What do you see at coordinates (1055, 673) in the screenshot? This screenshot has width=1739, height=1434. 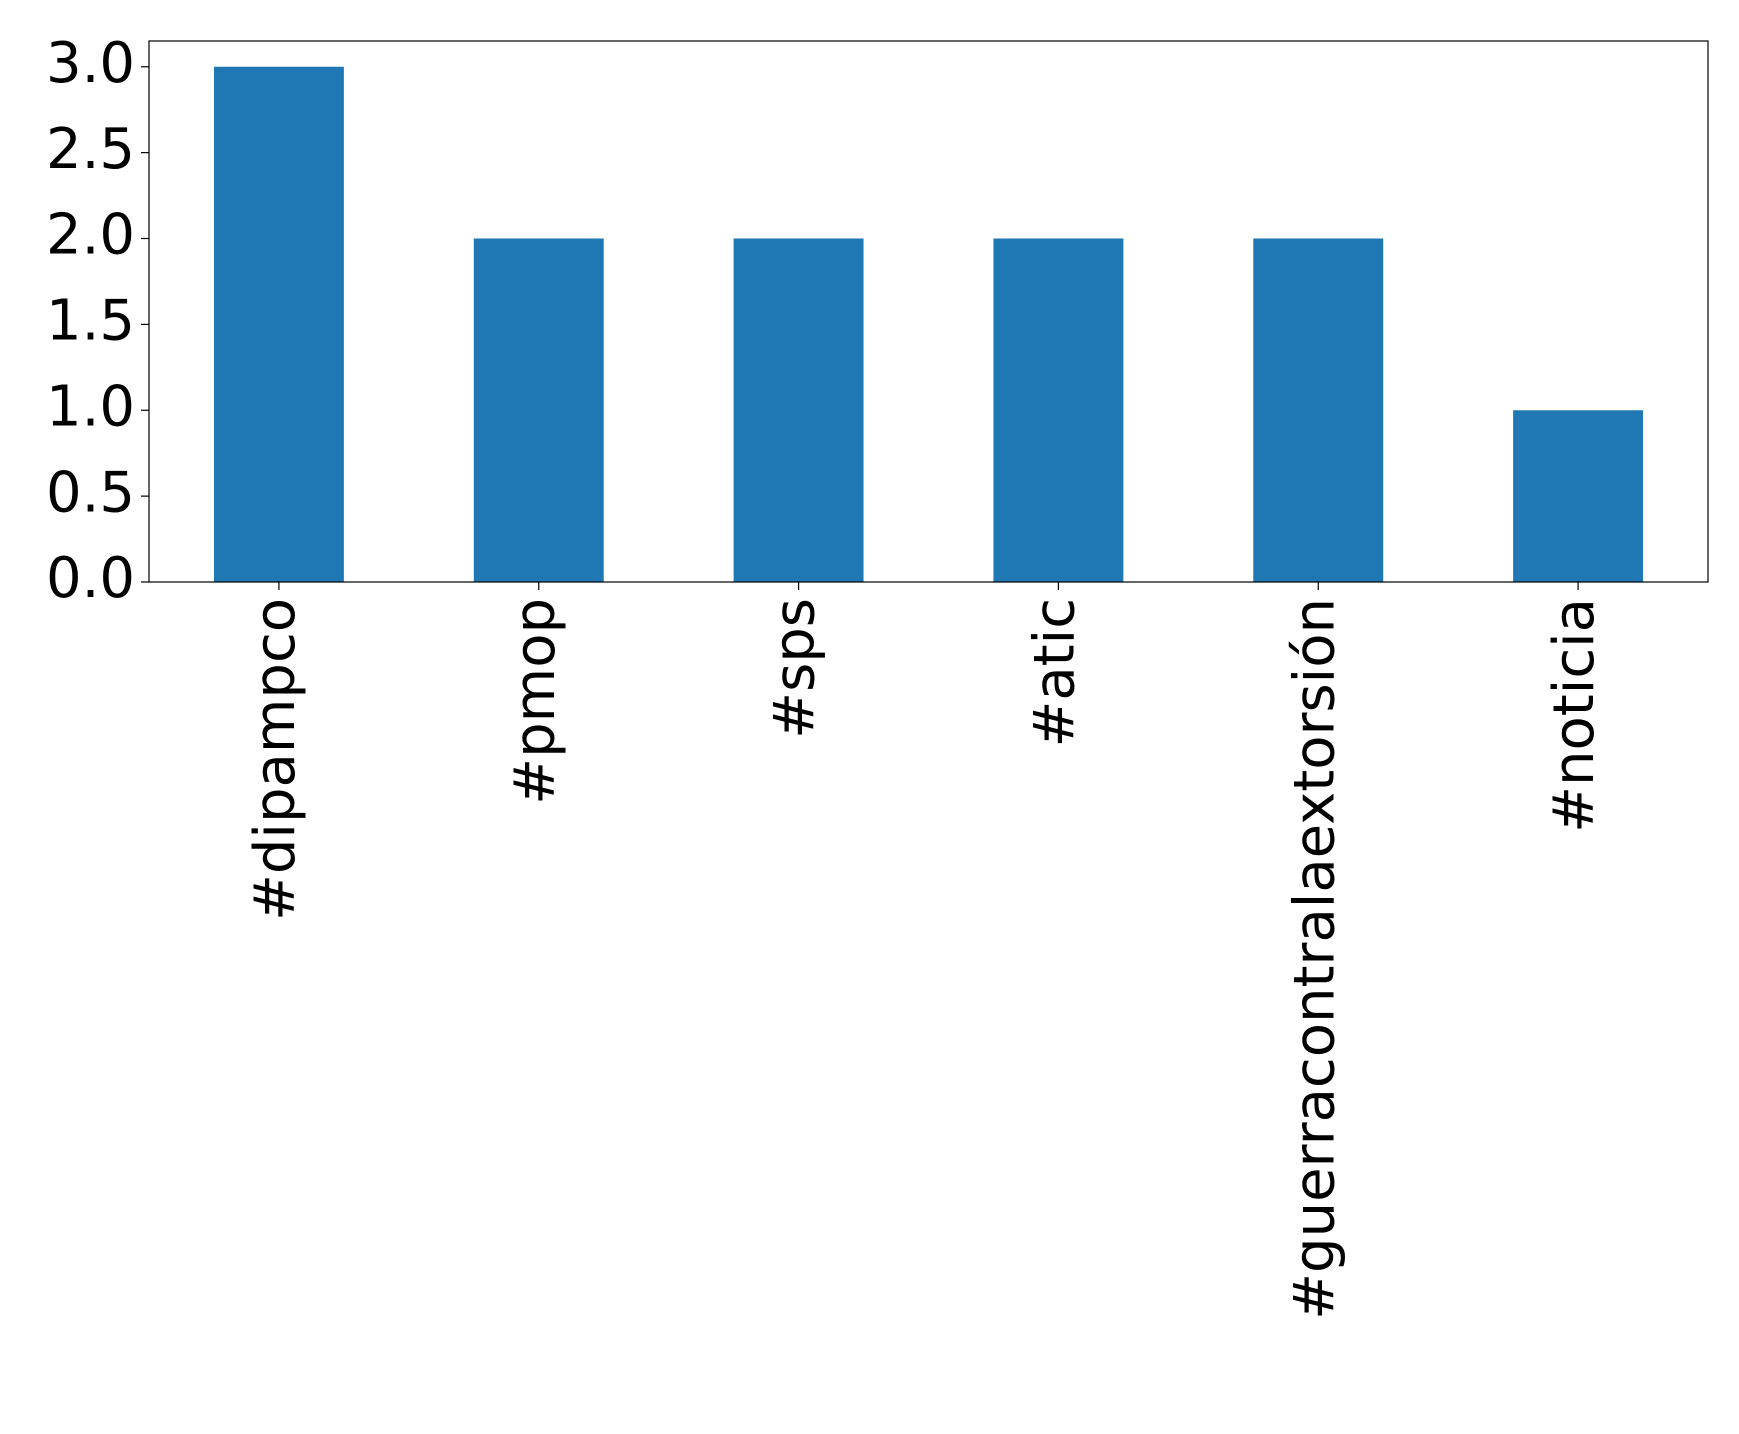 I see `x-tick-label: #atic` at bounding box center [1055, 673].